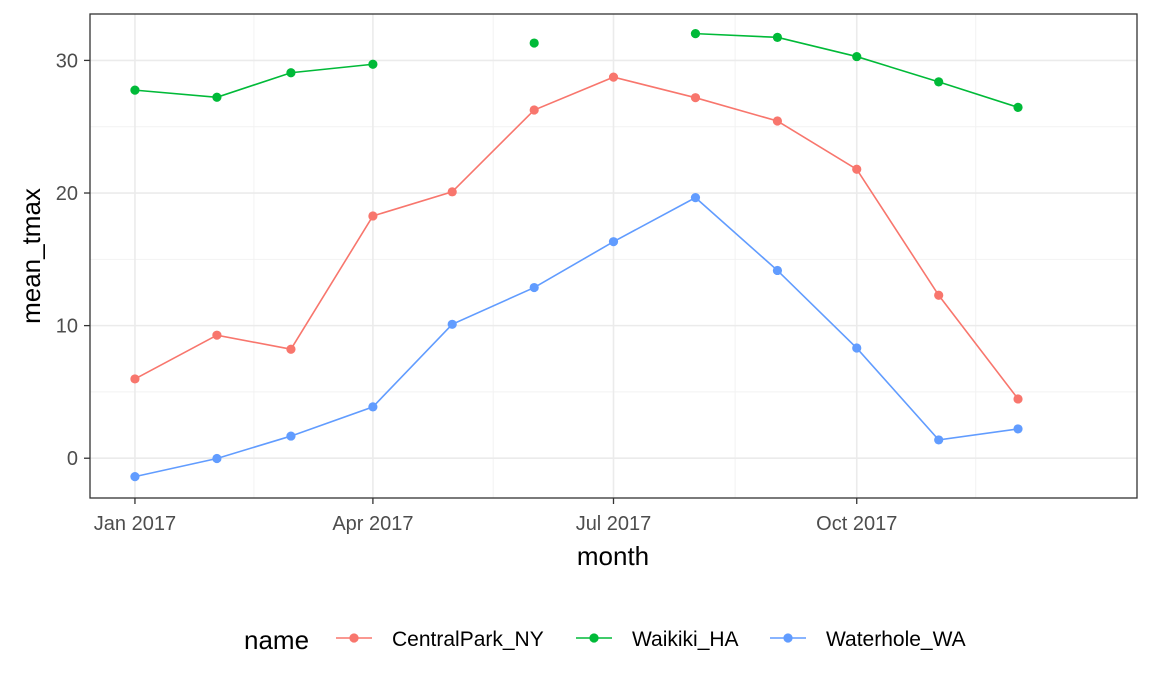 The image size is (1152, 691). What do you see at coordinates (73, 260) in the screenshot?
I see `y-axis: 0 10 20 30` at bounding box center [73, 260].